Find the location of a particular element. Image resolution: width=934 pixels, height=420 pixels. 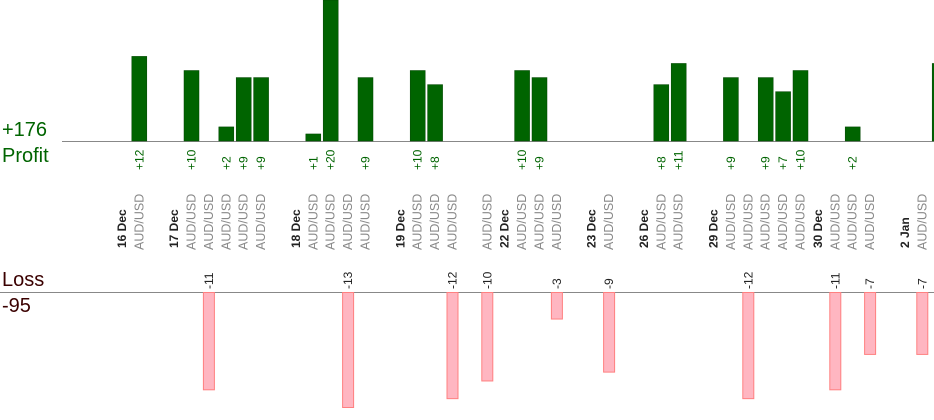

loss-value-label: -10 is located at coordinates (487, 280).